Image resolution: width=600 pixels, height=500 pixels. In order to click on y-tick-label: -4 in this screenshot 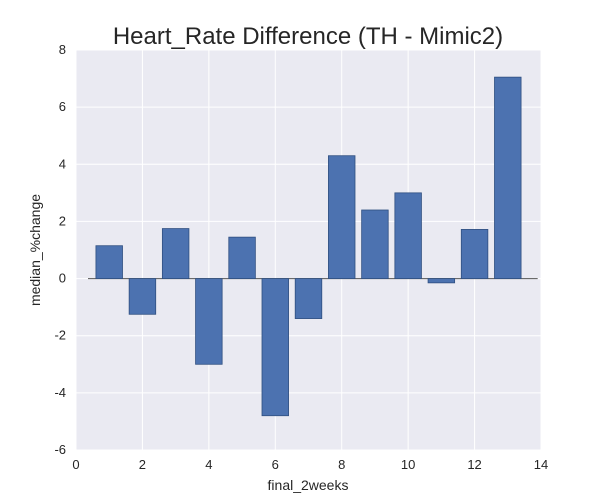, I will do `click(60, 392)`.